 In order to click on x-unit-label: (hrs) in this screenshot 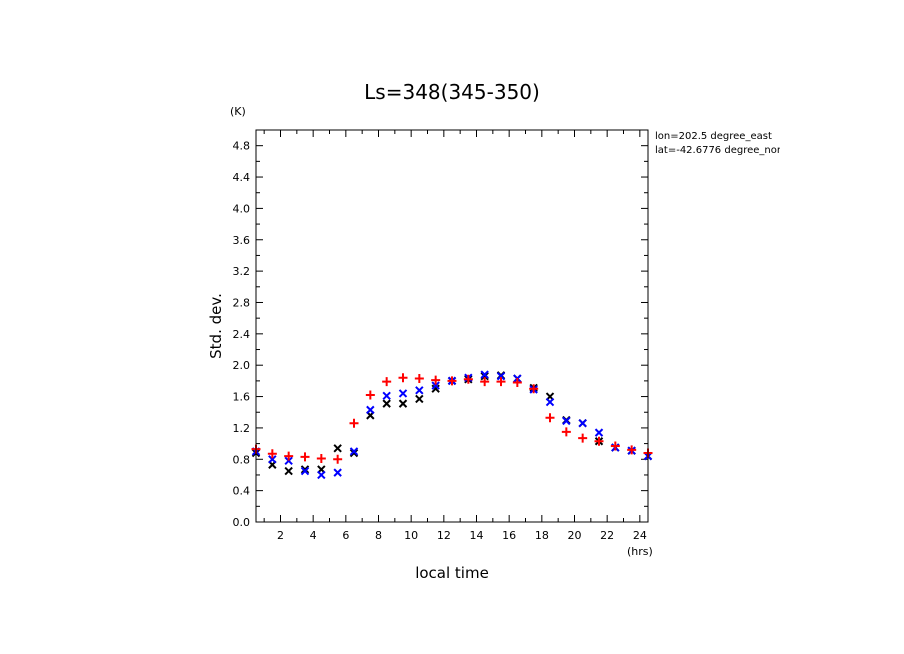, I will do `click(640, 551)`.